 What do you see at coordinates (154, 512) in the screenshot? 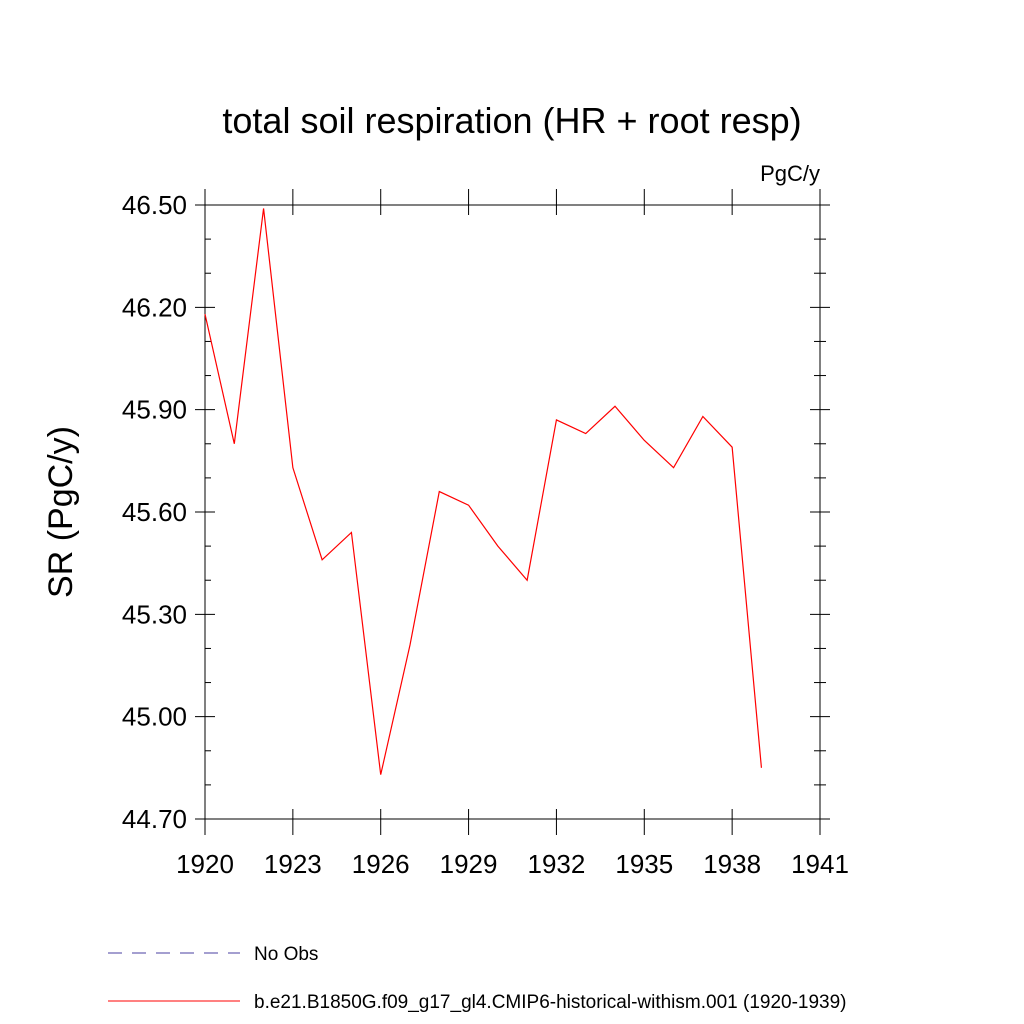
I see `y-tick-label: 45.60` at bounding box center [154, 512].